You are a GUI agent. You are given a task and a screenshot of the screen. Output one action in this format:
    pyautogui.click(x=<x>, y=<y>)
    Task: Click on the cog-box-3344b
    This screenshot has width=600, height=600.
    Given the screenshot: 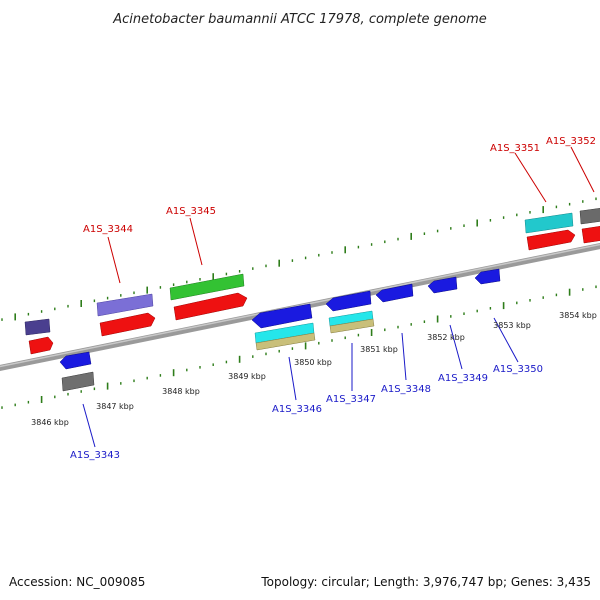 What is the action you would take?
    pyautogui.click(x=125, y=305)
    